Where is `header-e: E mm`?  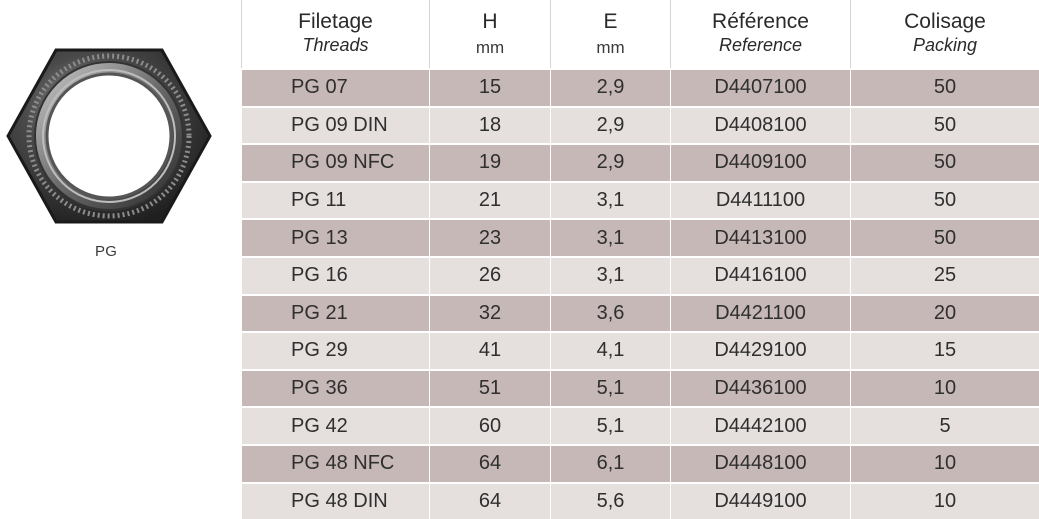
header-e: E mm is located at coordinates (611, 34).